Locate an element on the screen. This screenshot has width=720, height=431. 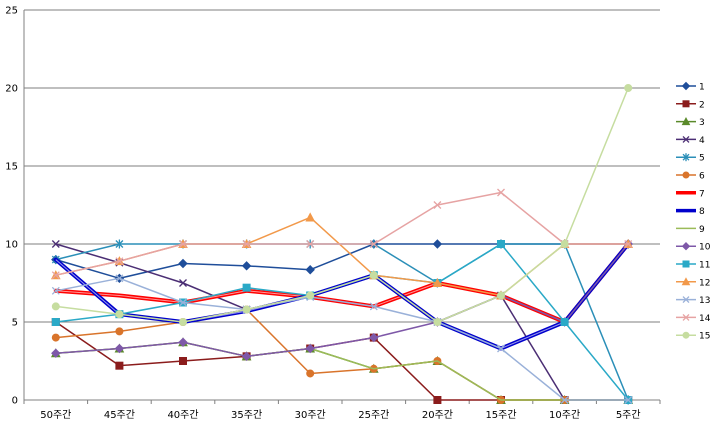
legend-item-3: 3 is located at coordinates (690, 122).